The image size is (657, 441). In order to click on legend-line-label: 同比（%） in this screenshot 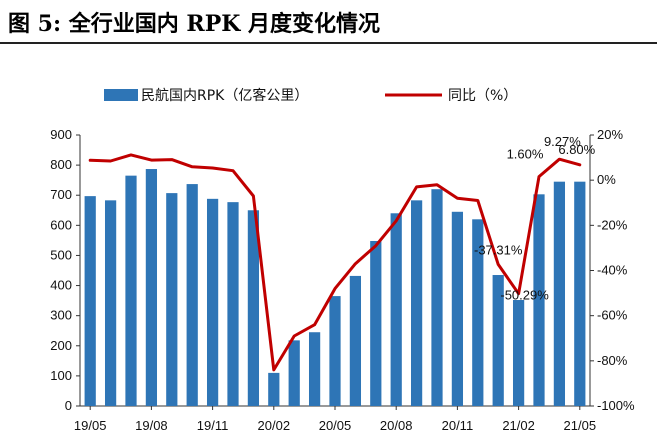, I will do `click(482, 96)`.